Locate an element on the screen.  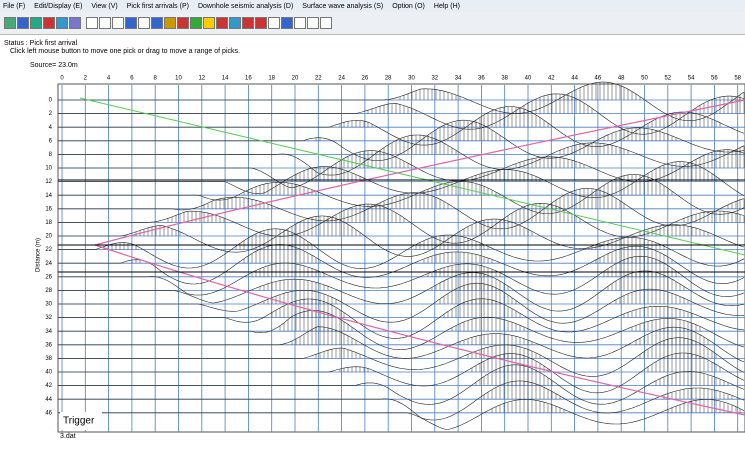
menu-item: View (V) is located at coordinates (104, 6).